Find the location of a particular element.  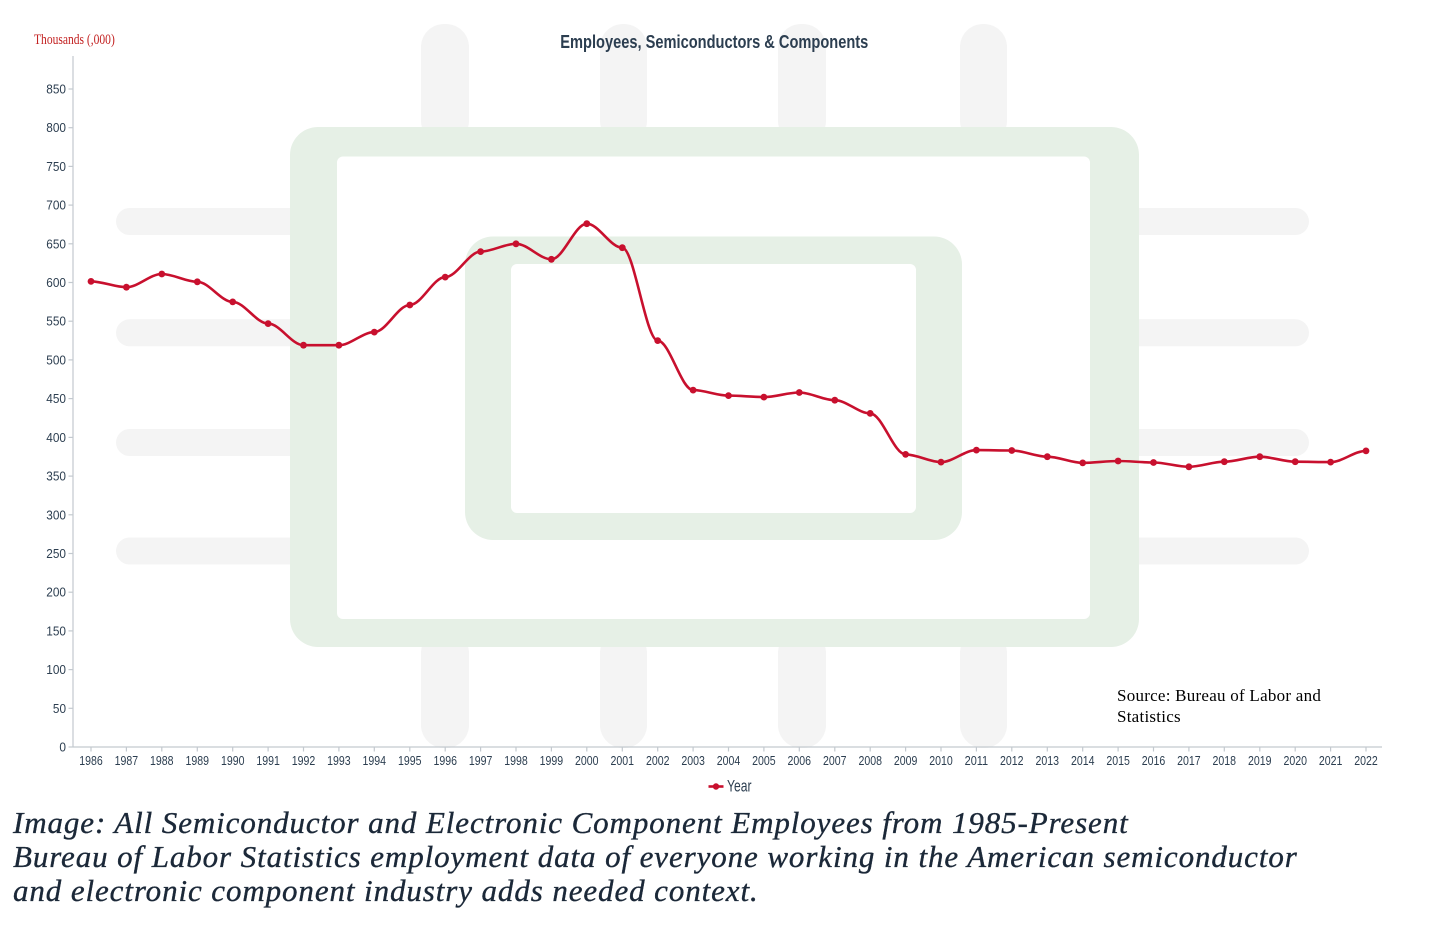

svg-text: 2005 is located at coordinates (764, 760).